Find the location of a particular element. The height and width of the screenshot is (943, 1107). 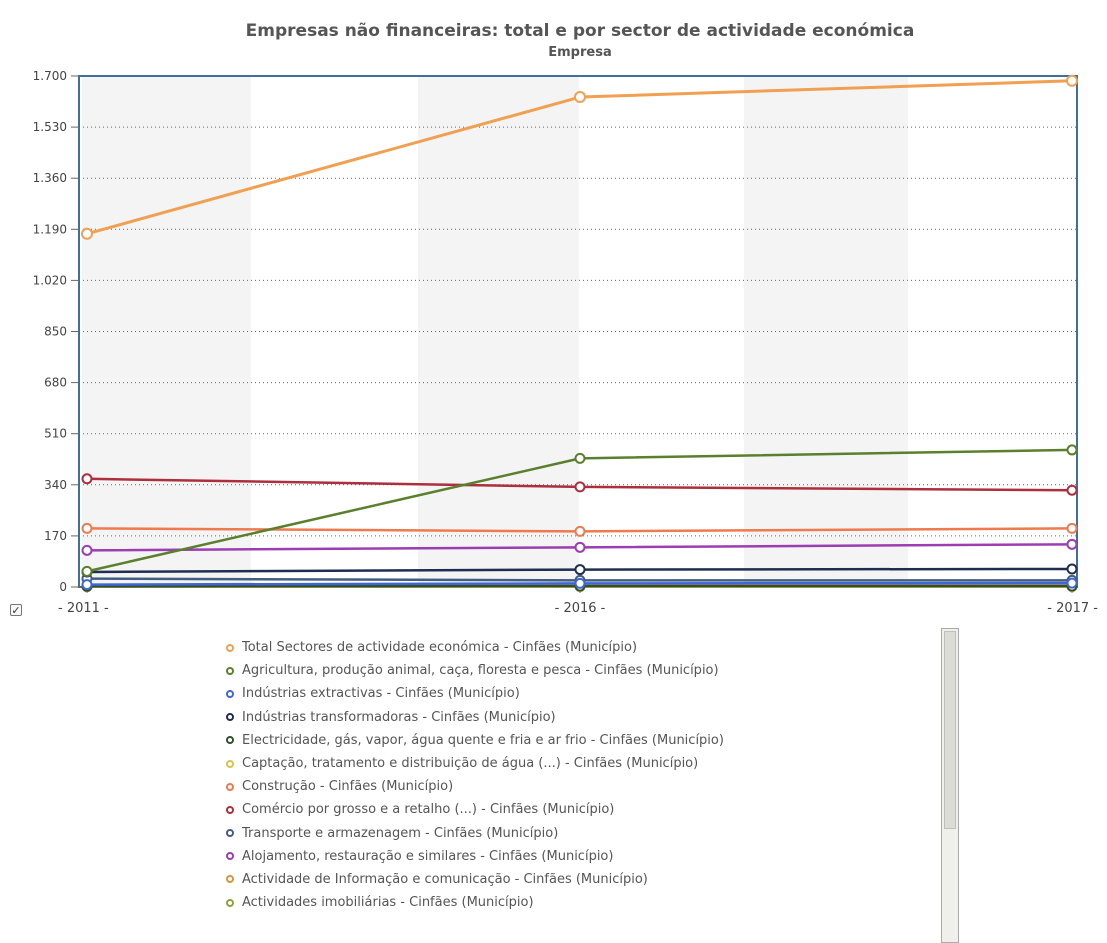

x-tick-label: - 2016 - is located at coordinates (580, 608).